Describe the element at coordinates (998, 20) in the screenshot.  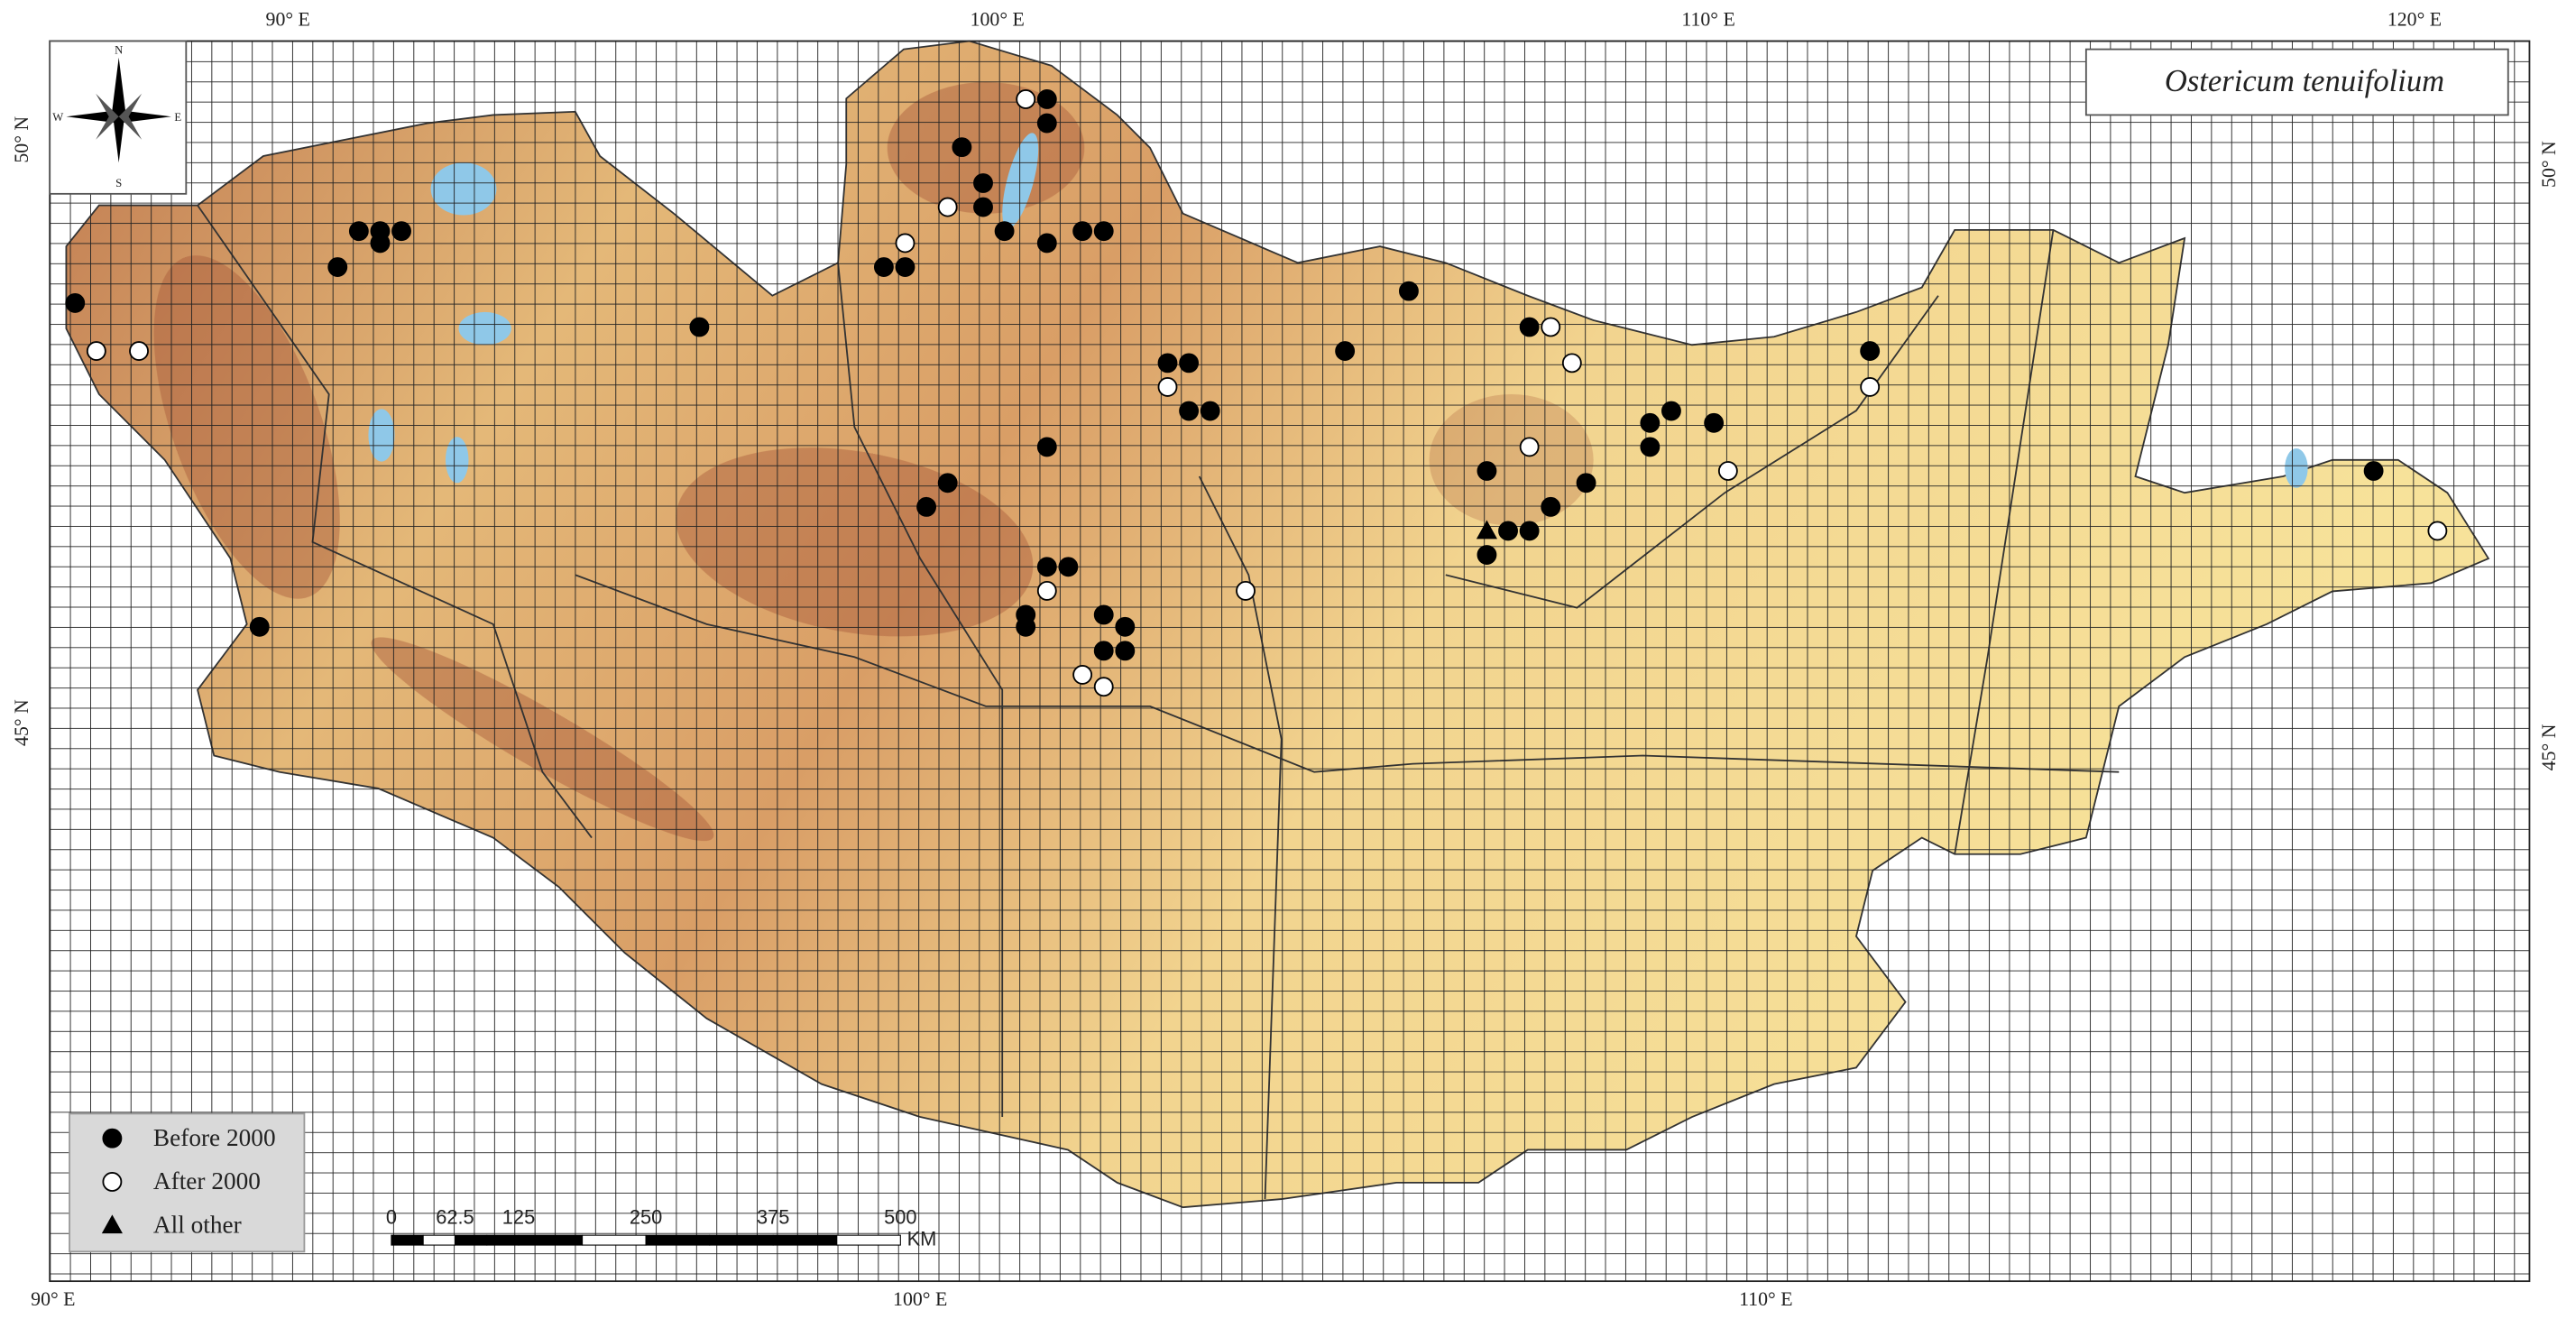
I see `top-label: 100° E` at that location.